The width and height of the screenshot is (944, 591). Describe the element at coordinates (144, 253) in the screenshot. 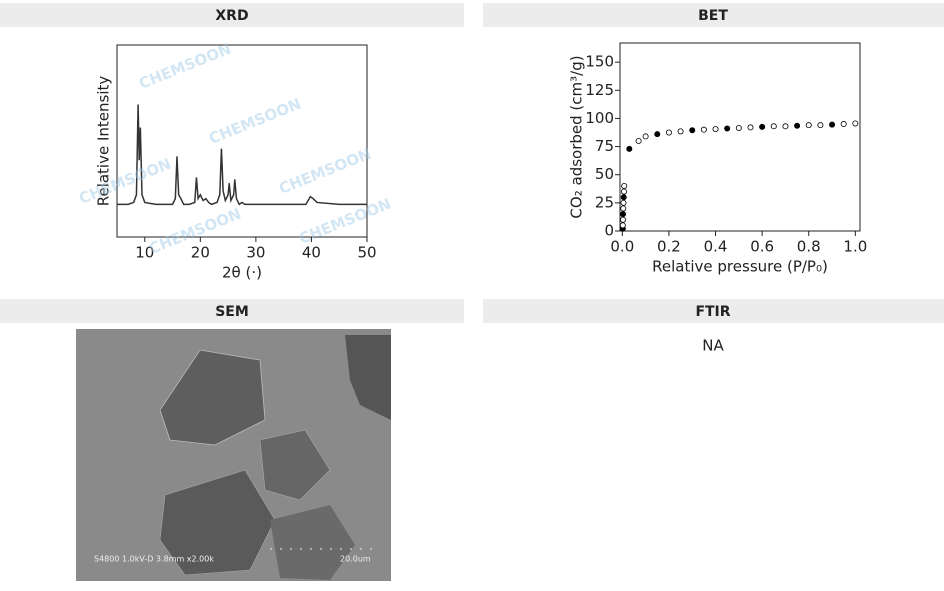

I see `x-tick-label: 10` at that location.